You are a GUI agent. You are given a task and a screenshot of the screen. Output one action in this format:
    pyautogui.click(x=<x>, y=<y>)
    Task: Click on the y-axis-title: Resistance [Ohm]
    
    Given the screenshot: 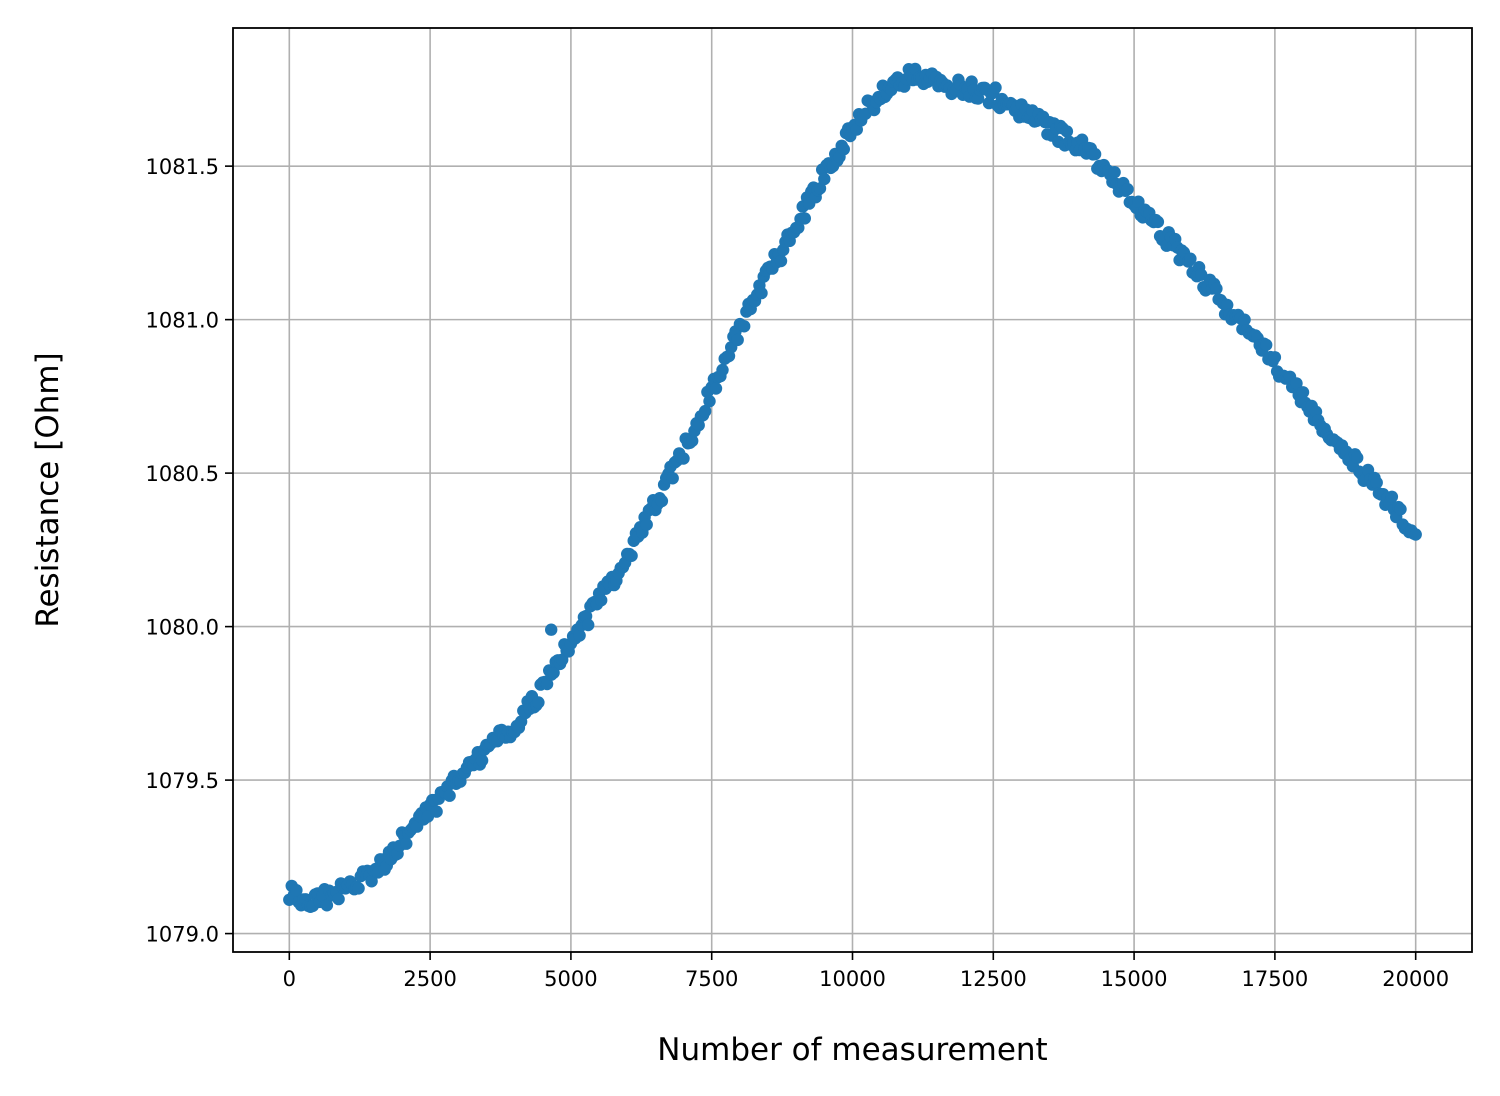 What is the action you would take?
    pyautogui.click(x=48, y=489)
    